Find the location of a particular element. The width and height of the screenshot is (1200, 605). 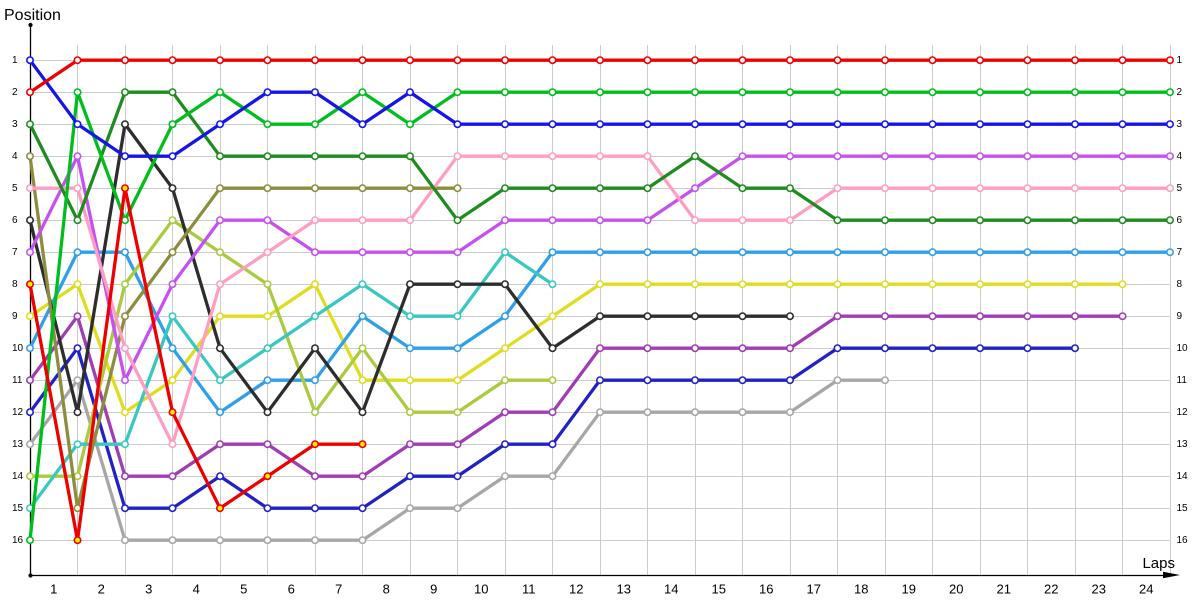

svg-text: 19 is located at coordinates (909, 589).